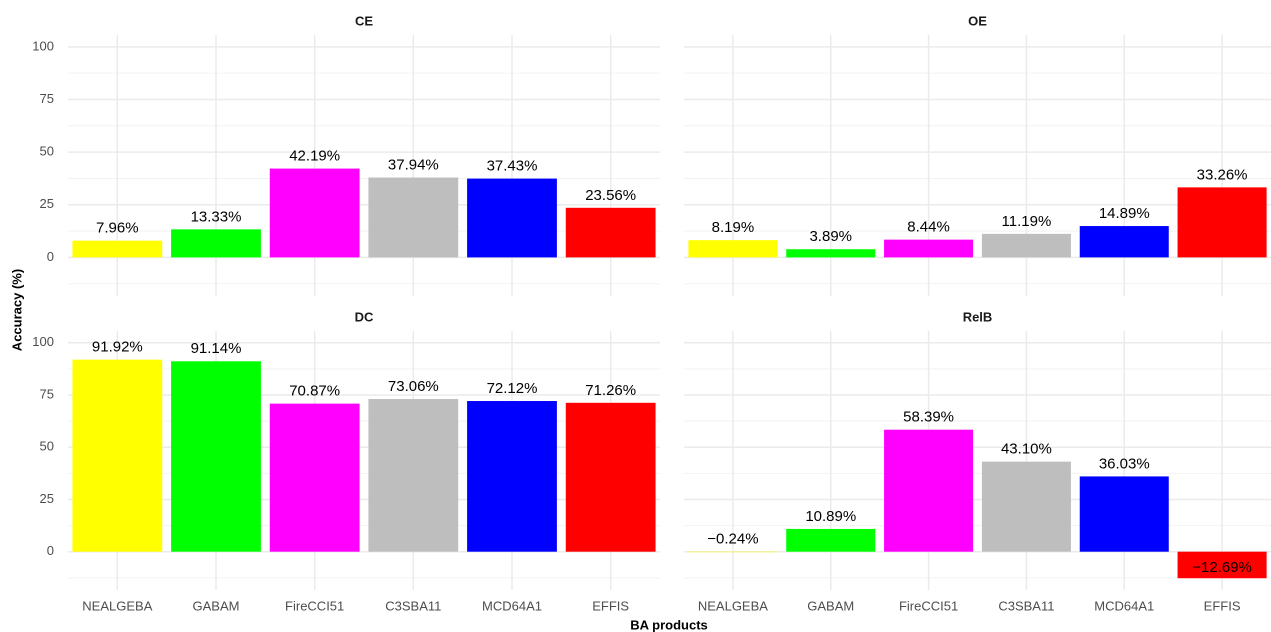 The width and height of the screenshot is (1271, 632). What do you see at coordinates (216, 348) in the screenshot?
I see `value-label: 91.14%` at bounding box center [216, 348].